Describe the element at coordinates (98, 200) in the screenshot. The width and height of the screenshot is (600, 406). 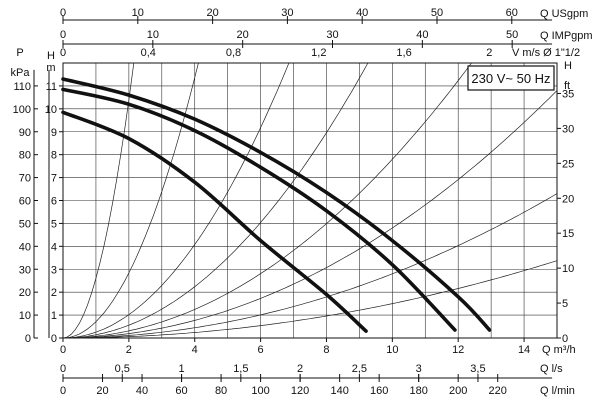
I see `system-curve` at that location.